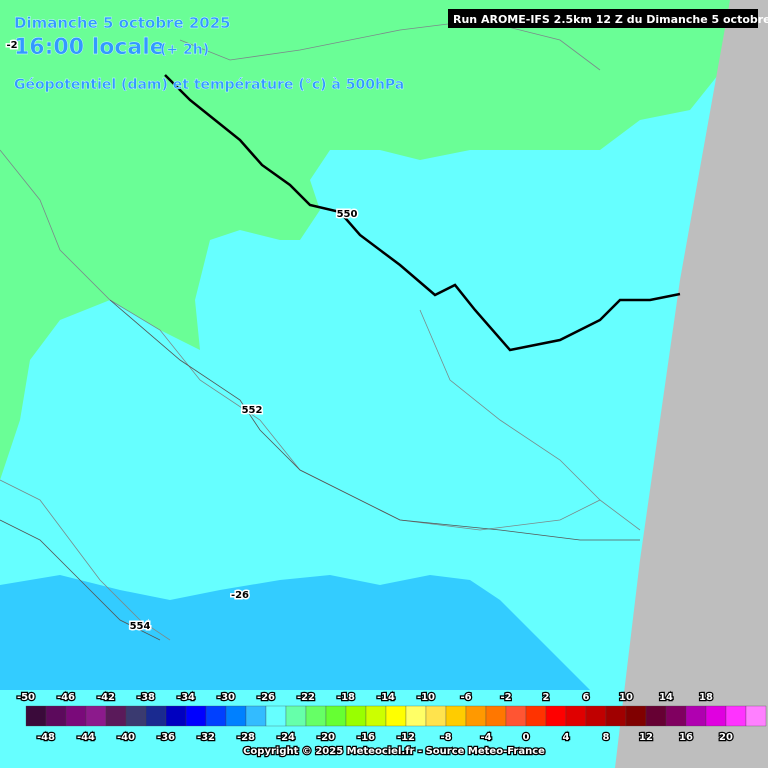  I want to click on legend-label: 14, so click(666, 697).